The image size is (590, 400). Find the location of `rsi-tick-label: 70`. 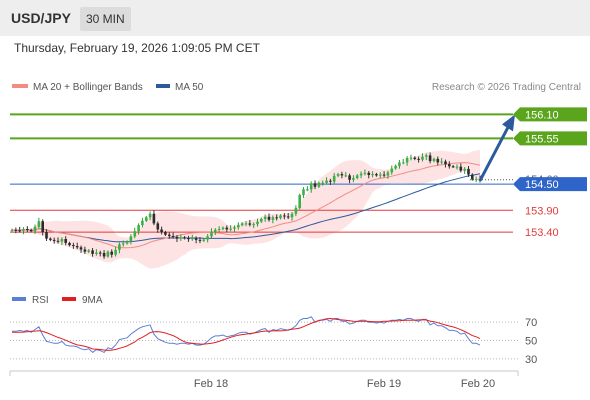

rsi-tick-label: 70 is located at coordinates (531, 323).